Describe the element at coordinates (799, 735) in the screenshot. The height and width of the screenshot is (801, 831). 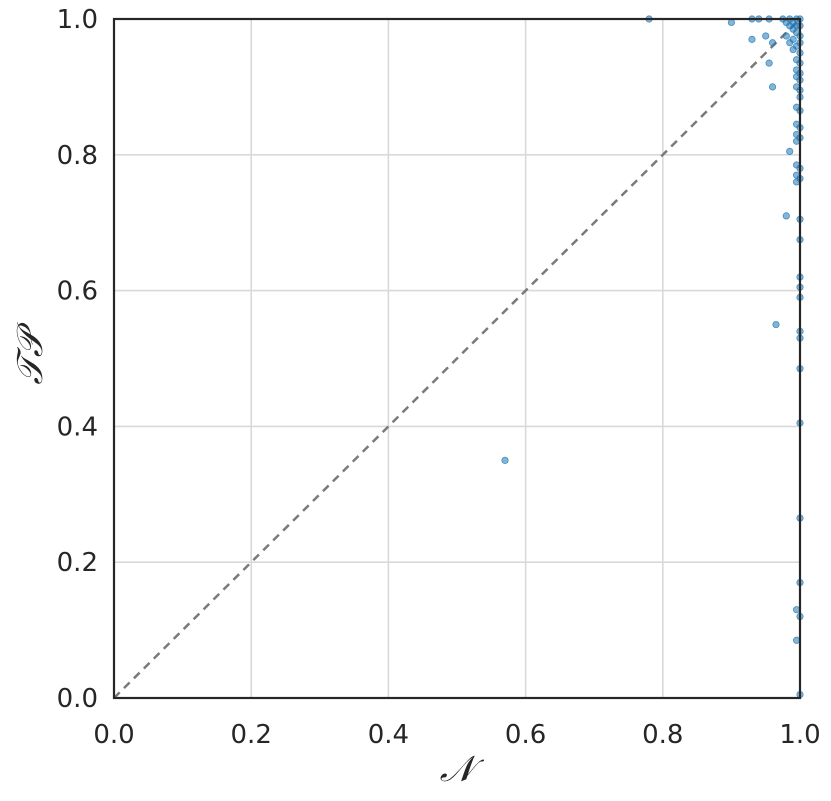
I see `x-tick-label: 1.0` at that location.